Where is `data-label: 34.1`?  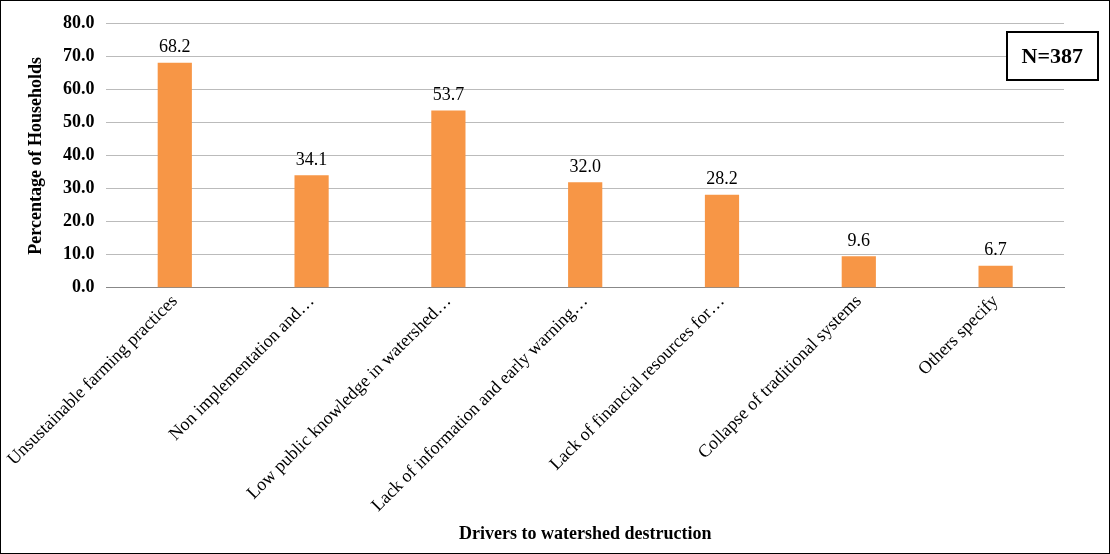 data-label: 34.1 is located at coordinates (311, 159).